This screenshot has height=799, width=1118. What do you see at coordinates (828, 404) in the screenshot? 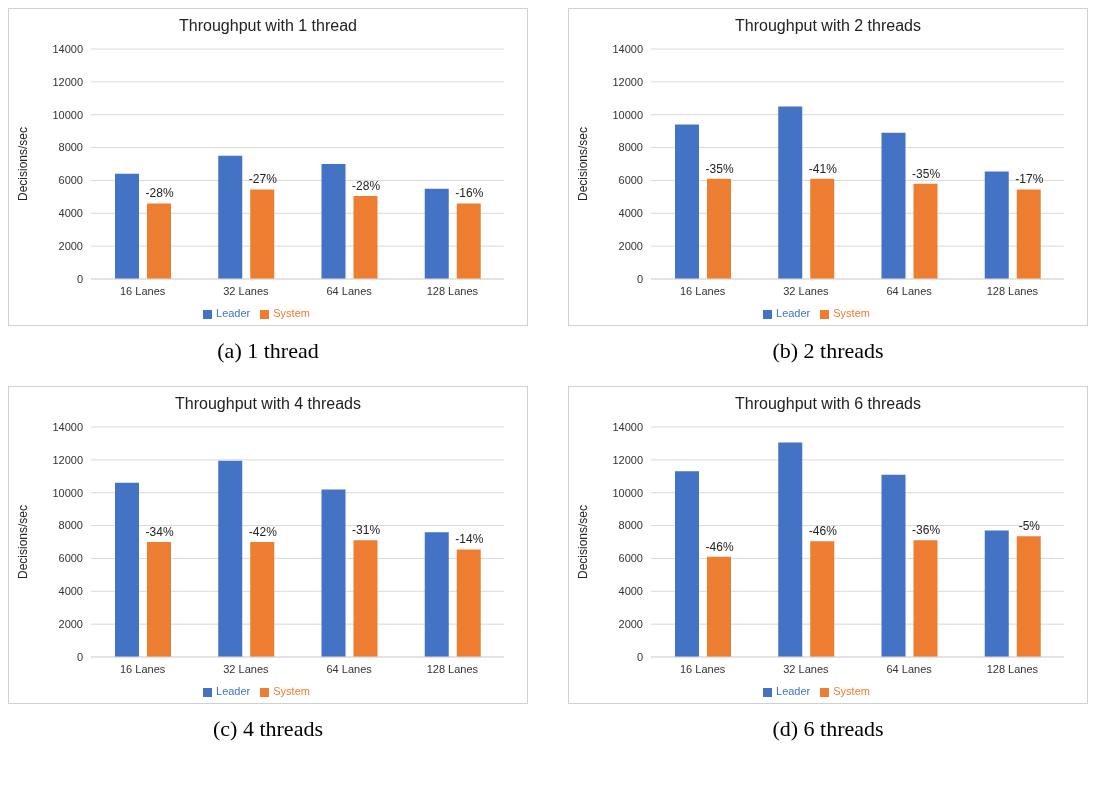
I see `chart-title: Throughput with 6 threads` at bounding box center [828, 404].